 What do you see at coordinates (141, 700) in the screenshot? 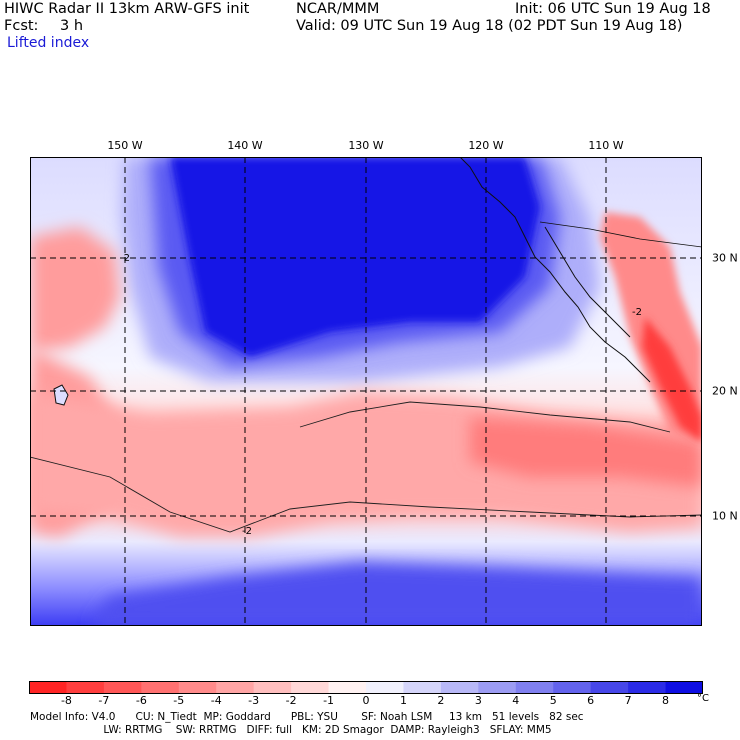
I see `colorbar-tick-label: -6` at bounding box center [141, 700].